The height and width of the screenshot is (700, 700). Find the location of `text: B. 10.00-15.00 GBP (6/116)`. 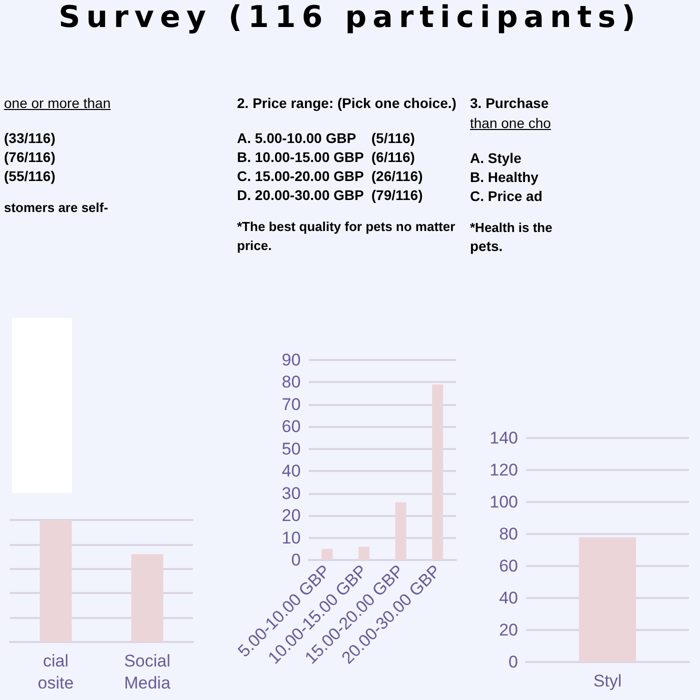

text: B. 10.00-15.00 GBP (6/116) is located at coordinates (326, 157).